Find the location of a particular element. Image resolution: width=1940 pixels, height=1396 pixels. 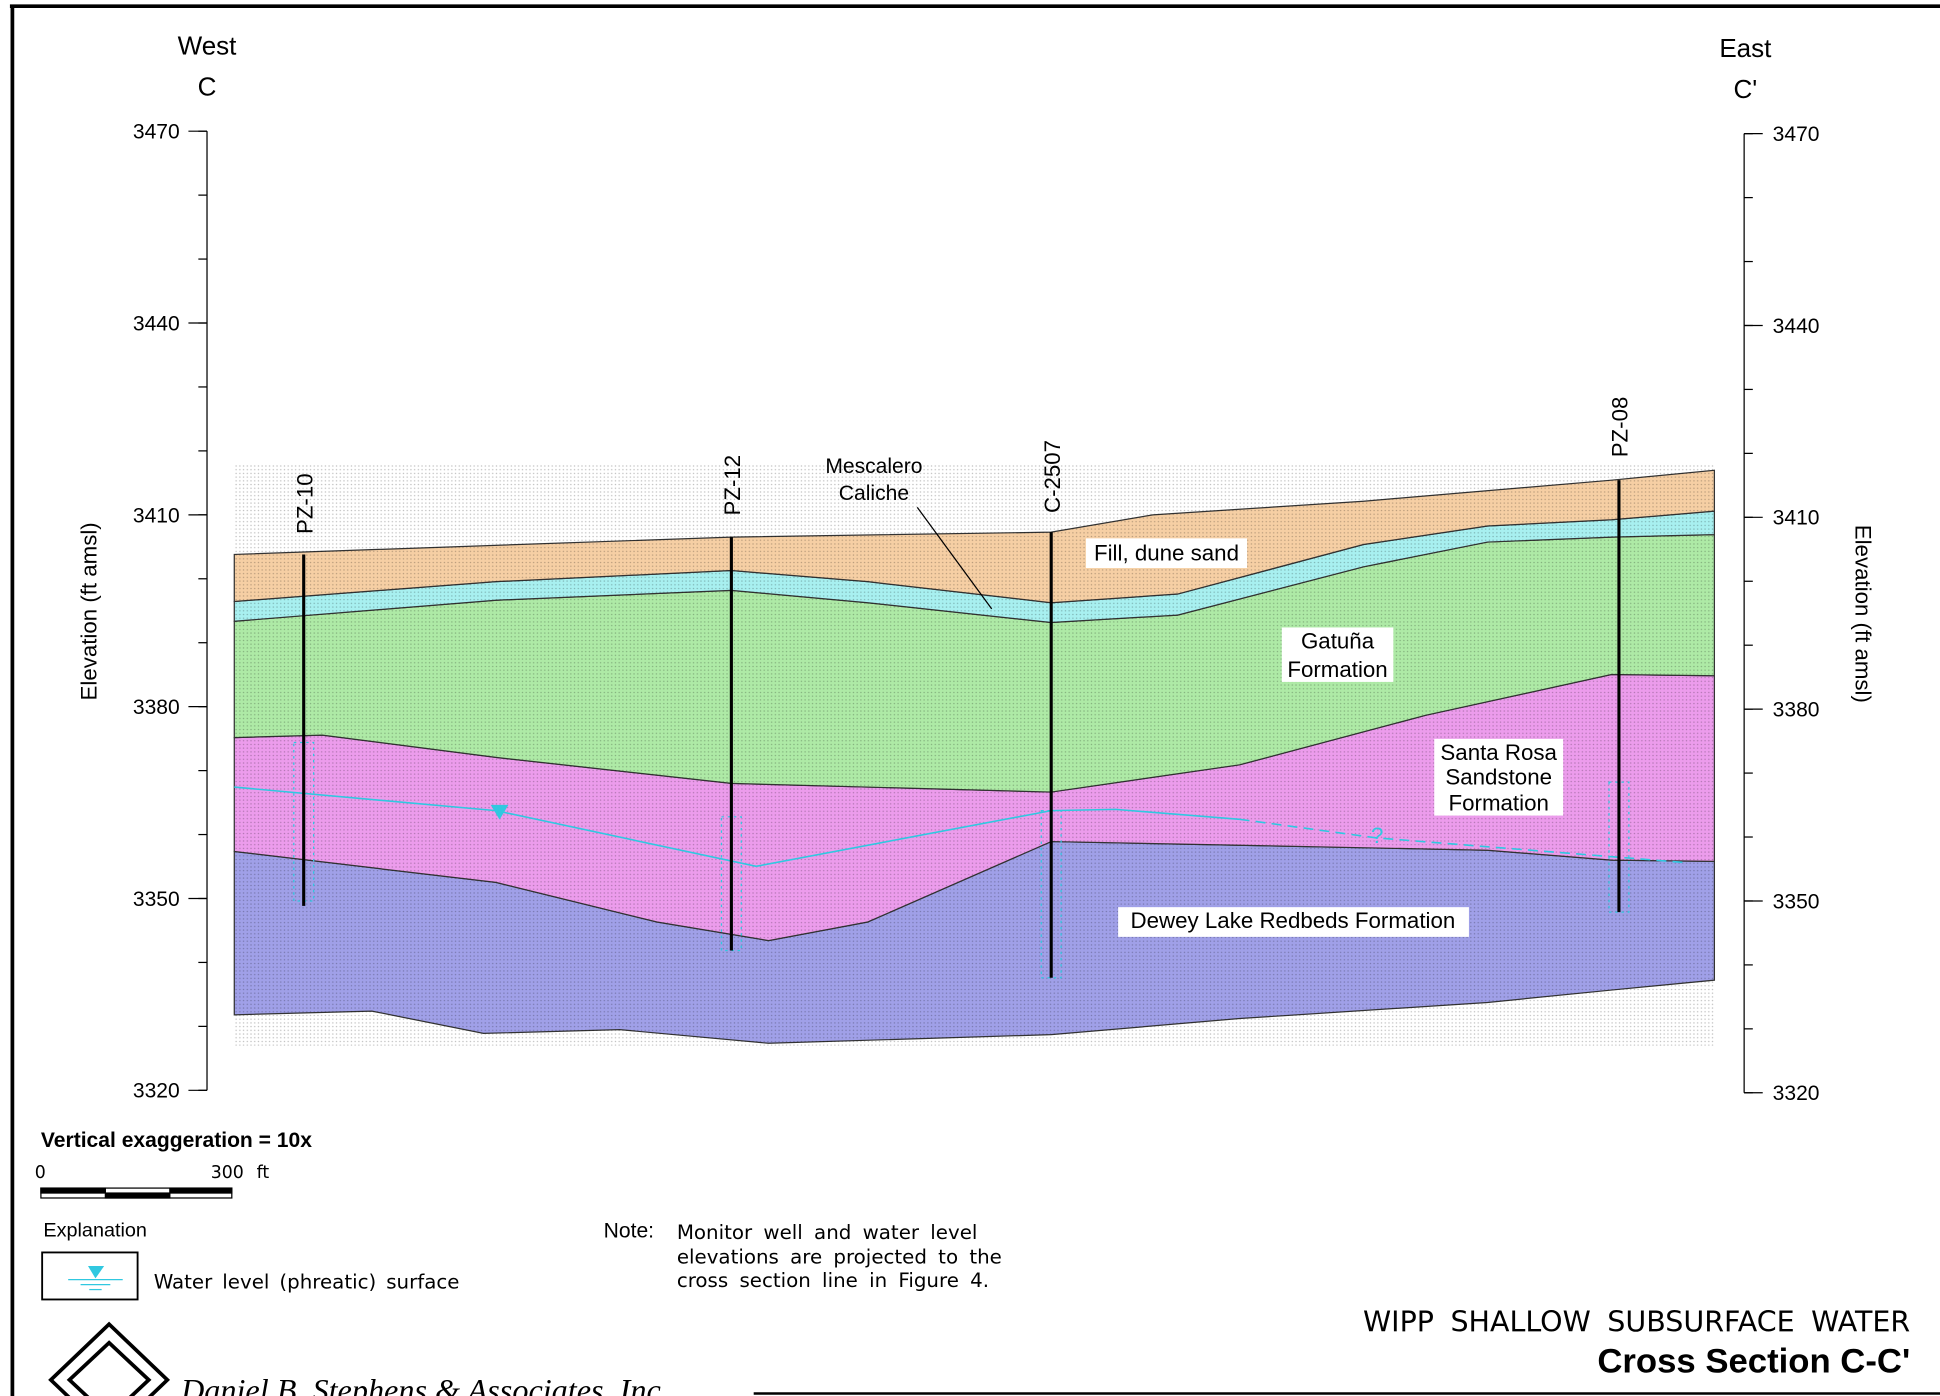

fill-label: Fill, dune sand is located at coordinates (1166, 553).